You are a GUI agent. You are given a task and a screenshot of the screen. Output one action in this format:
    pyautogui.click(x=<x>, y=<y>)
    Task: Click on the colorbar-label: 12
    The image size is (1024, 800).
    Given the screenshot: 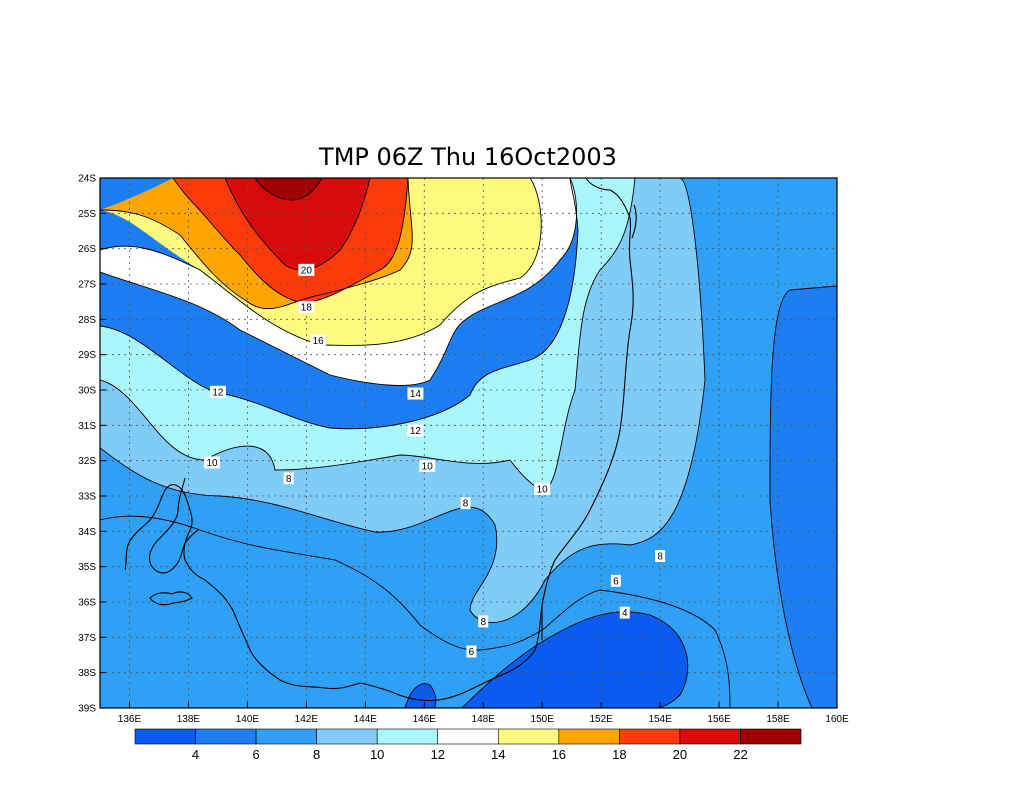 What is the action you would take?
    pyautogui.click(x=437, y=754)
    